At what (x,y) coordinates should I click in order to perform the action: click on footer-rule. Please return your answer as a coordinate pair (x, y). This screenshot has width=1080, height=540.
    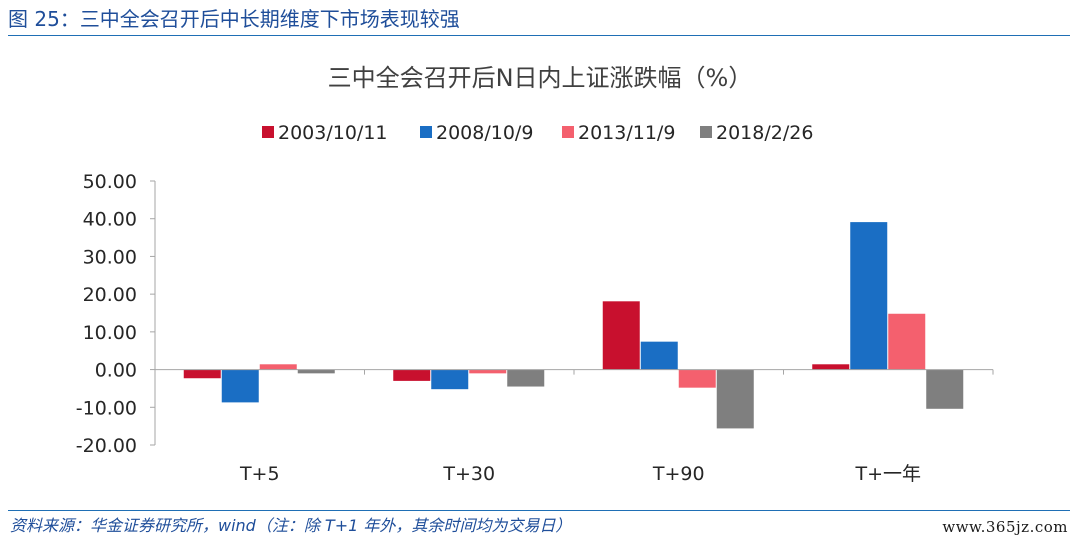
    Looking at the image, I should click on (539, 510).